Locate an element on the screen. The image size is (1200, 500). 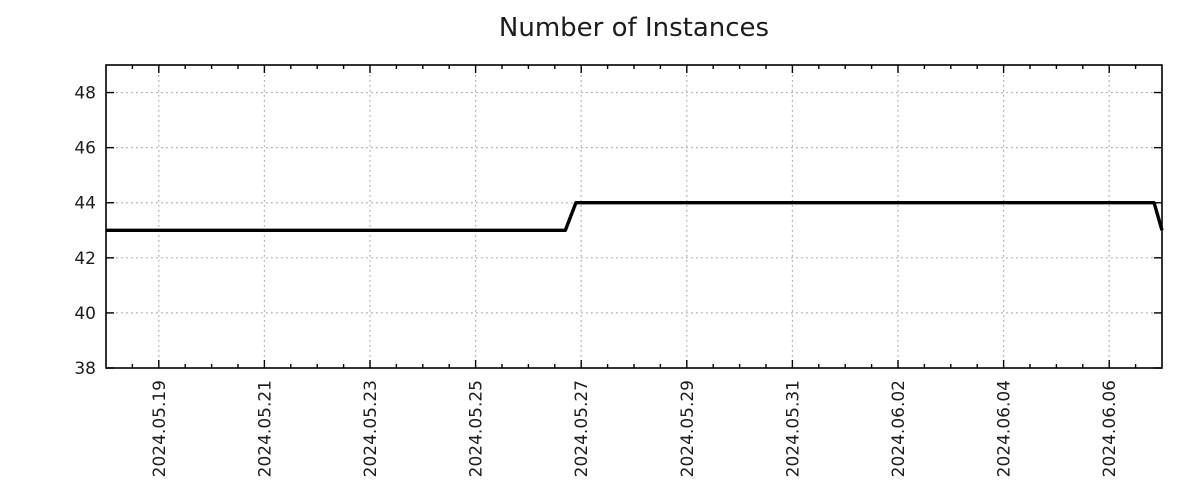
x-tick-label: 2024.05.23 is located at coordinates (371, 428).